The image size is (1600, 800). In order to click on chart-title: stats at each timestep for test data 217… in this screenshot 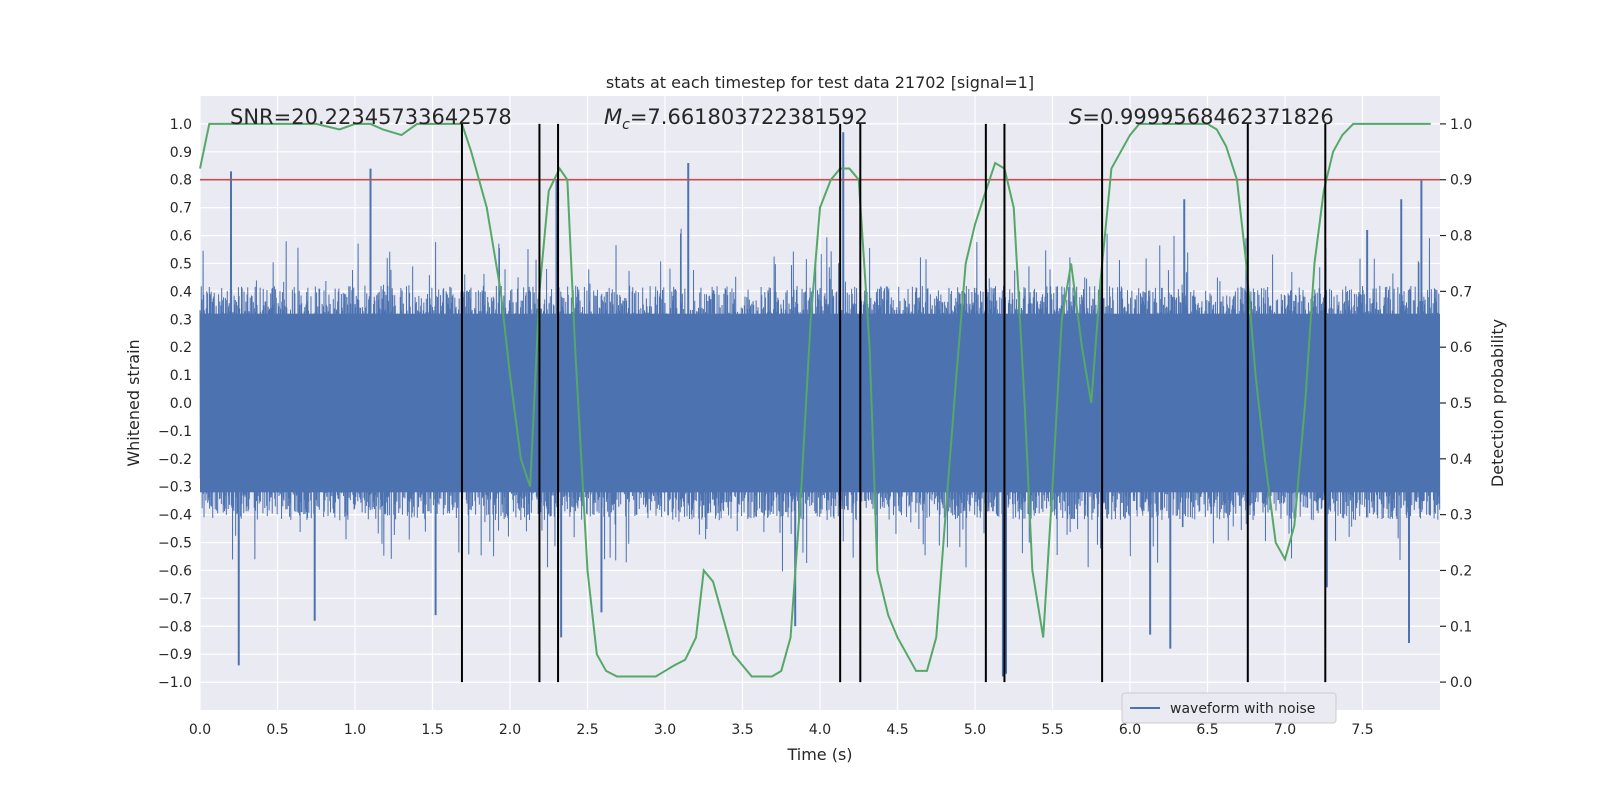, I will do `click(820, 82)`.